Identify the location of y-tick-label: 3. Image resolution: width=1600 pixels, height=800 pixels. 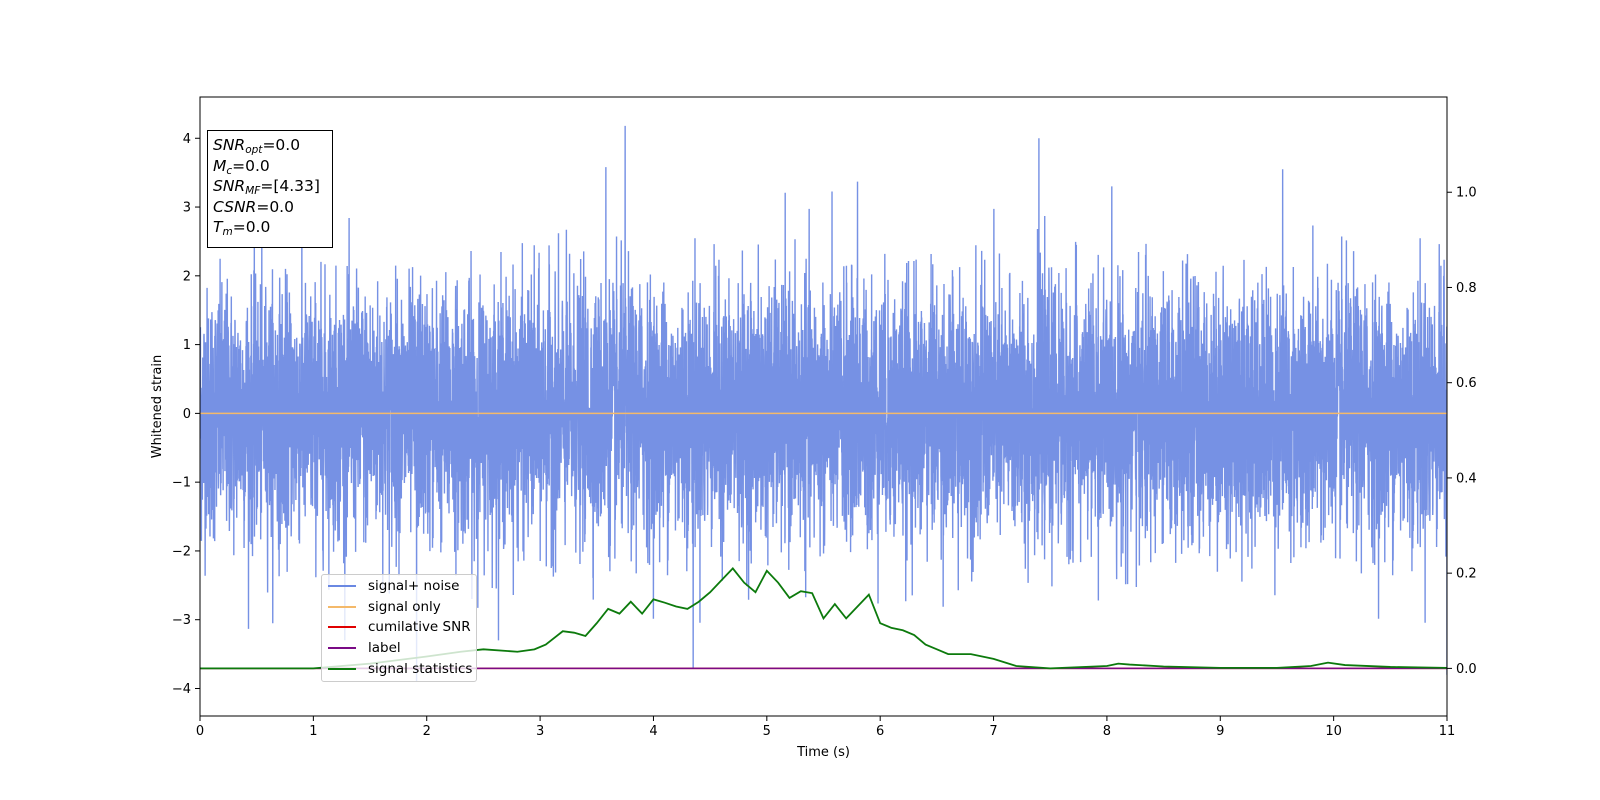
(187, 208).